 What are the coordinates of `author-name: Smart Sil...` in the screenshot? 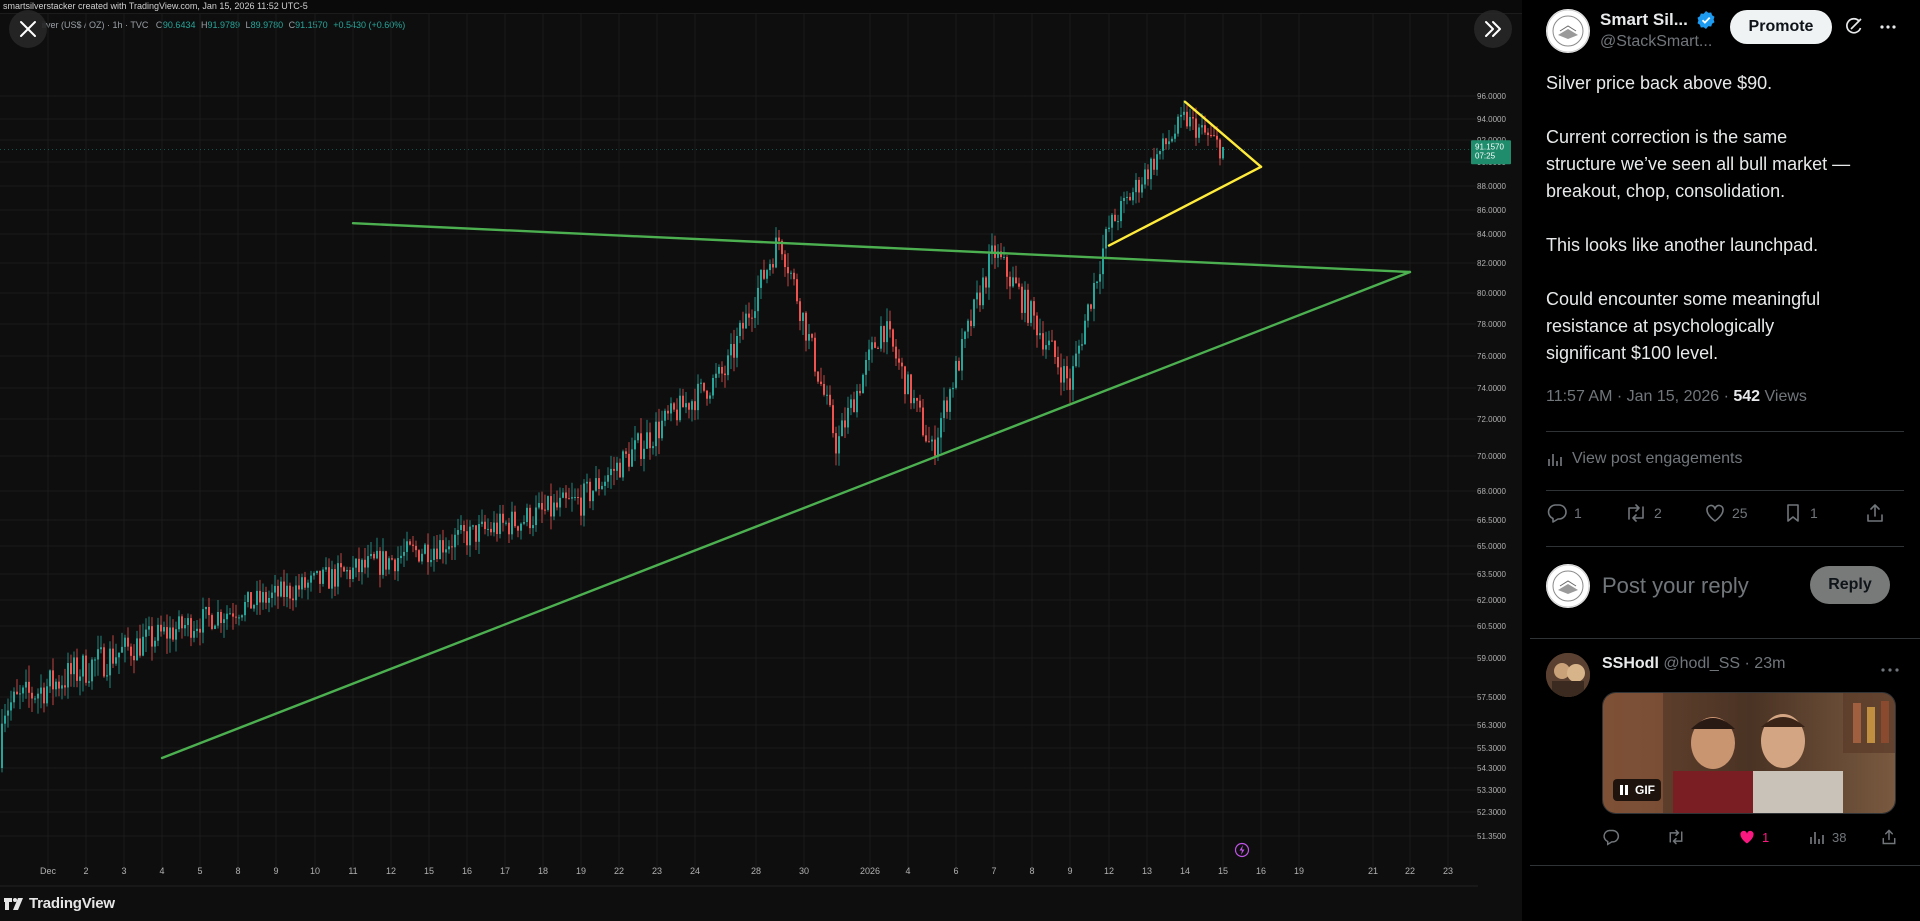 It's located at (1644, 19).